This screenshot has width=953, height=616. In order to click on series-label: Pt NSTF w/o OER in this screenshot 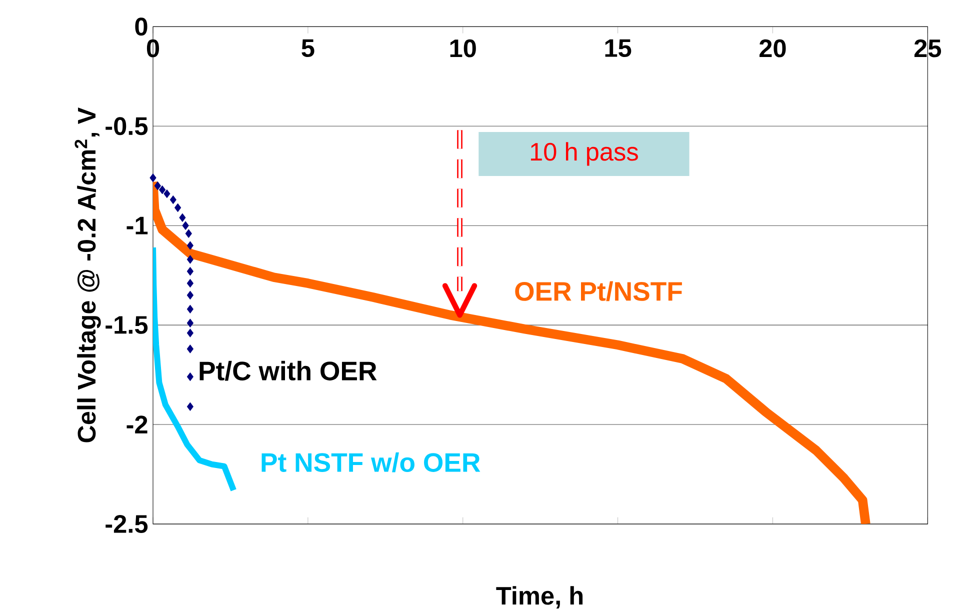, I will do `click(371, 462)`.